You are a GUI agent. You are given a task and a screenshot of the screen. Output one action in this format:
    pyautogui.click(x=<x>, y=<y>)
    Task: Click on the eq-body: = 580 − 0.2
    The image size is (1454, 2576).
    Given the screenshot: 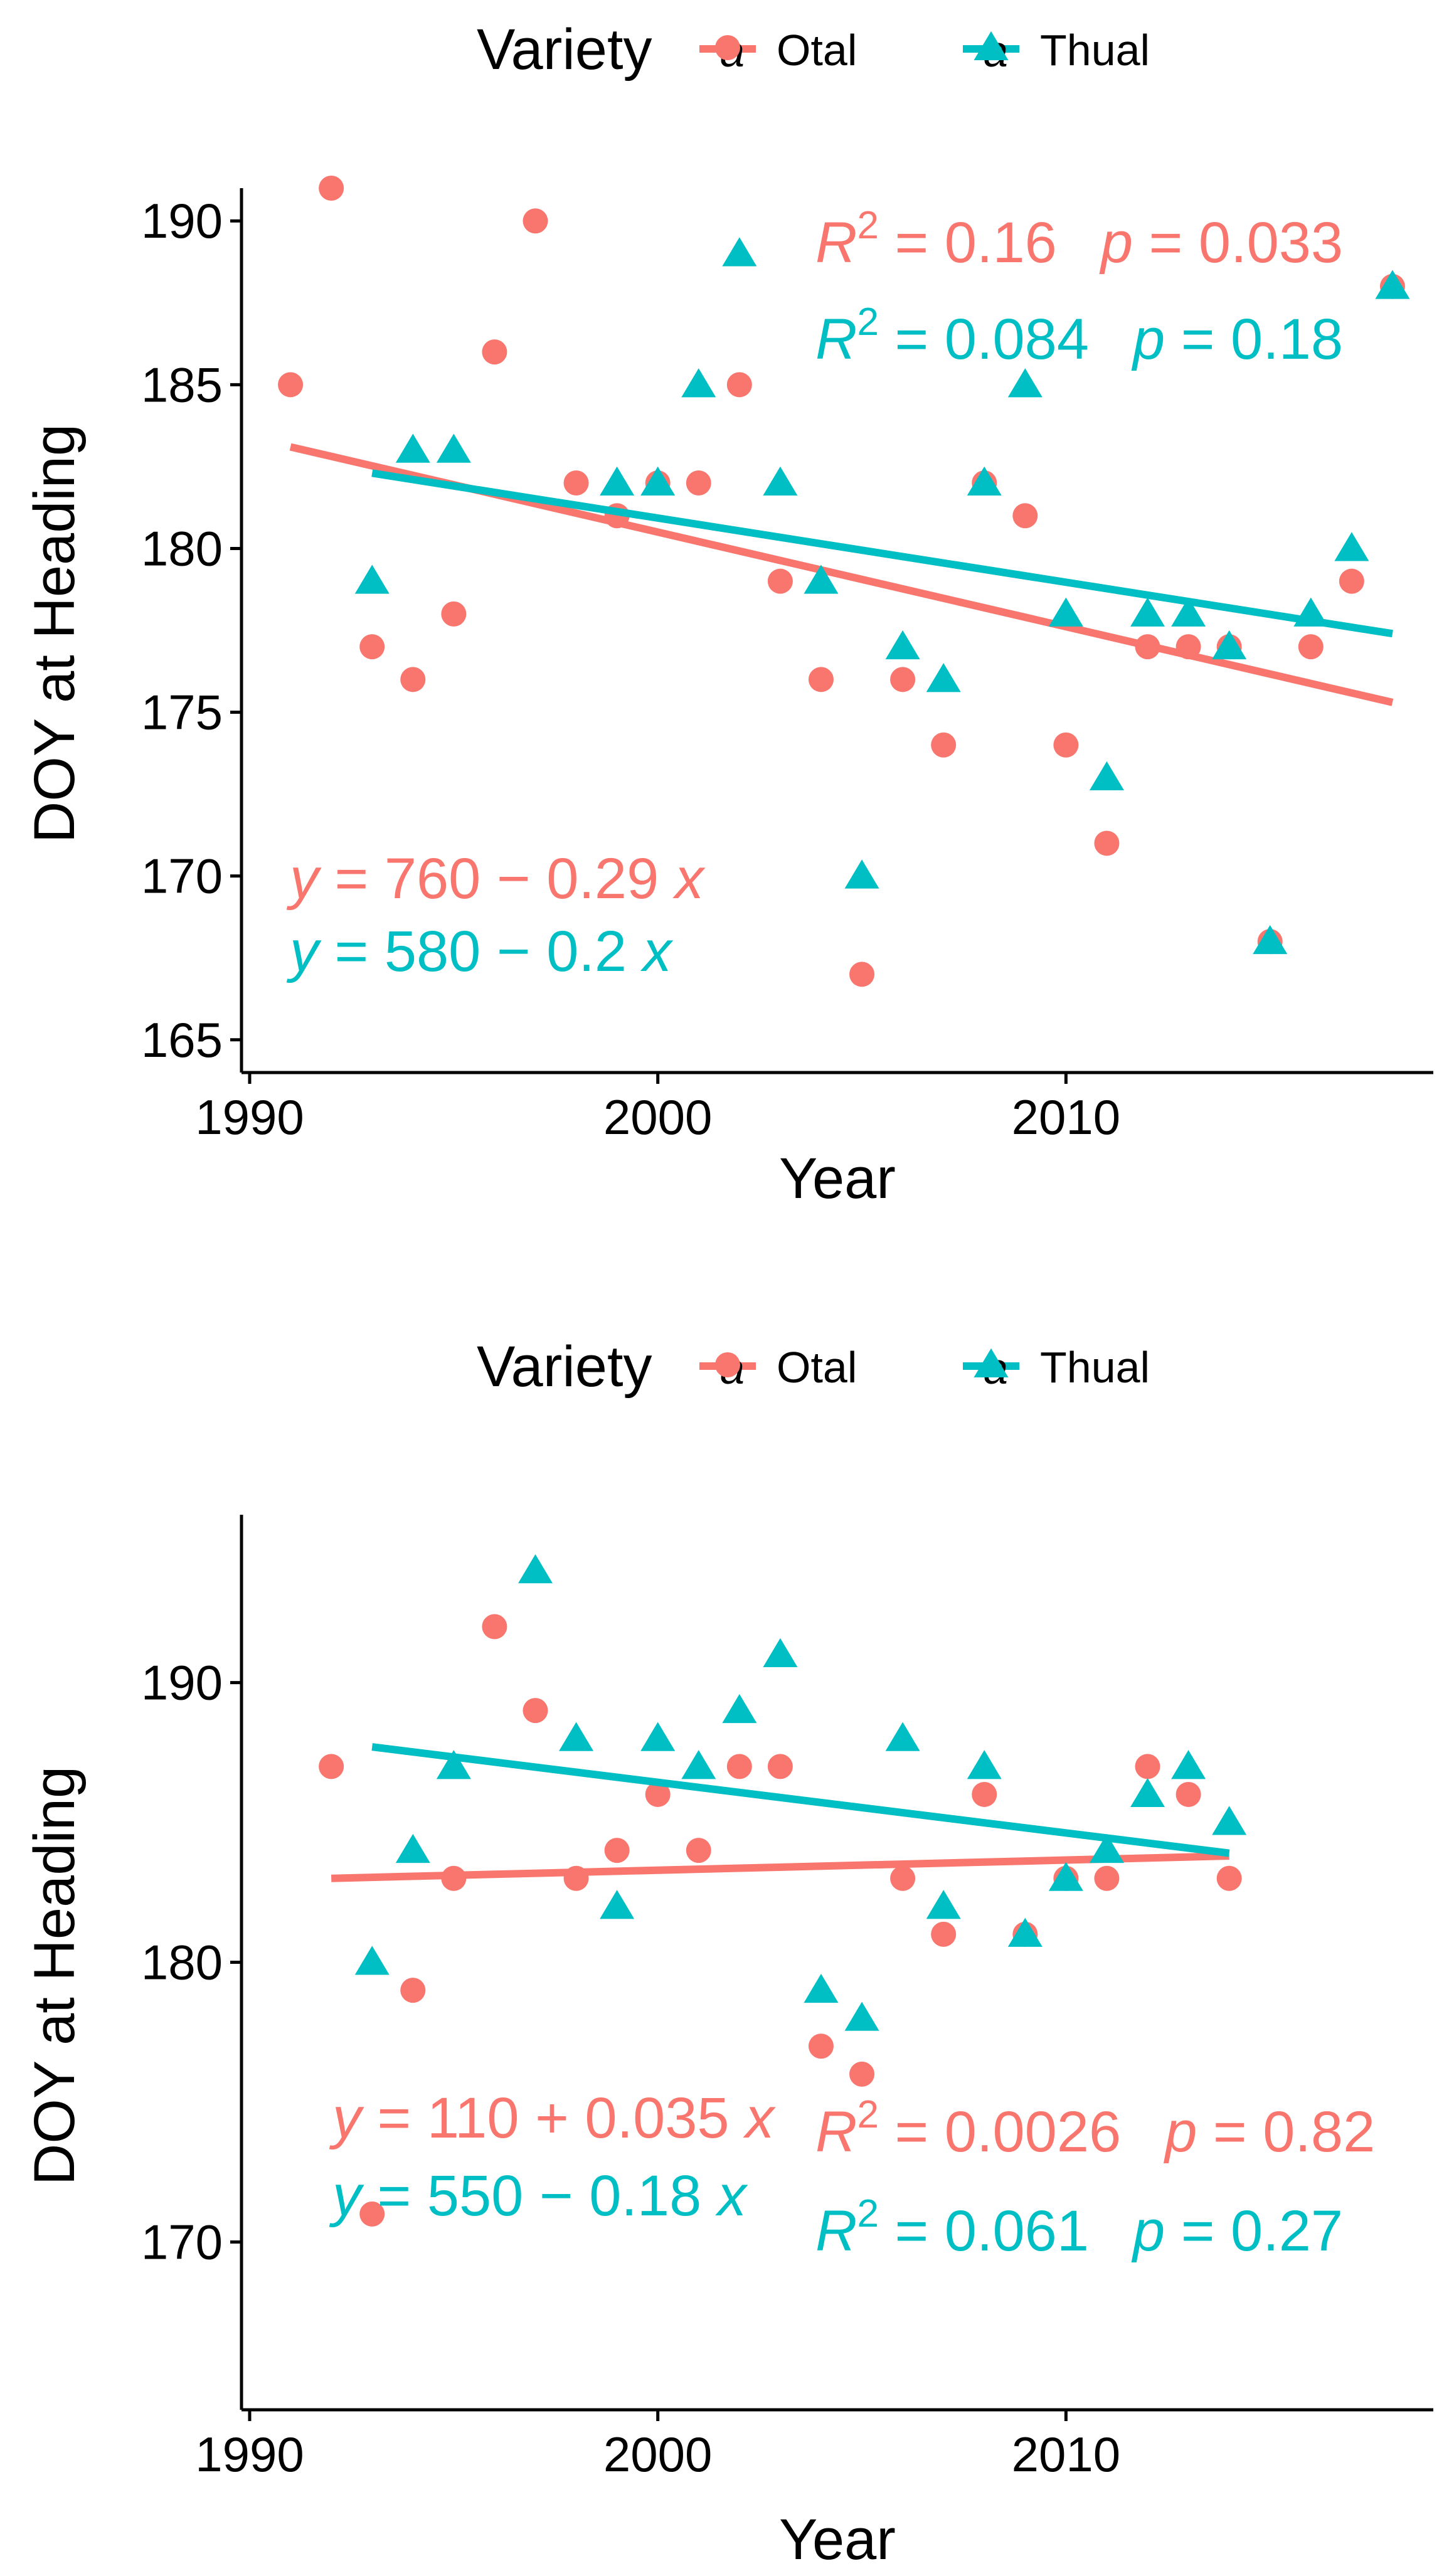 What is the action you would take?
    pyautogui.click(x=481, y=951)
    